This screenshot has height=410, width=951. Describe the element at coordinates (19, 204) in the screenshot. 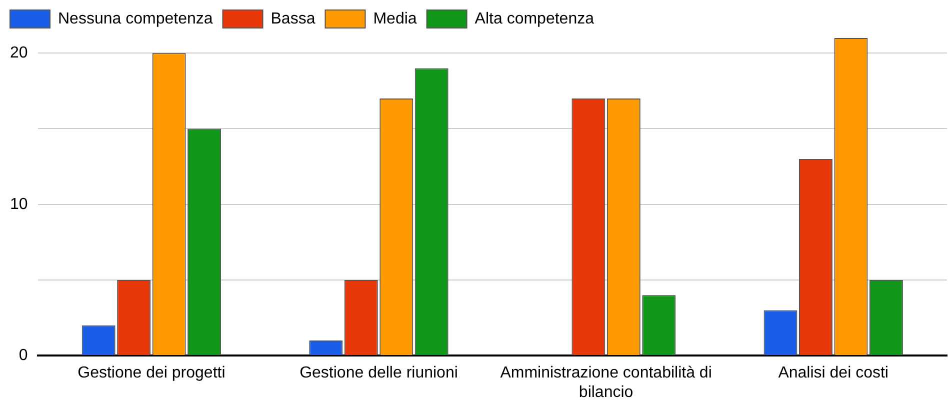

I see `y-tick-label: 10` at that location.